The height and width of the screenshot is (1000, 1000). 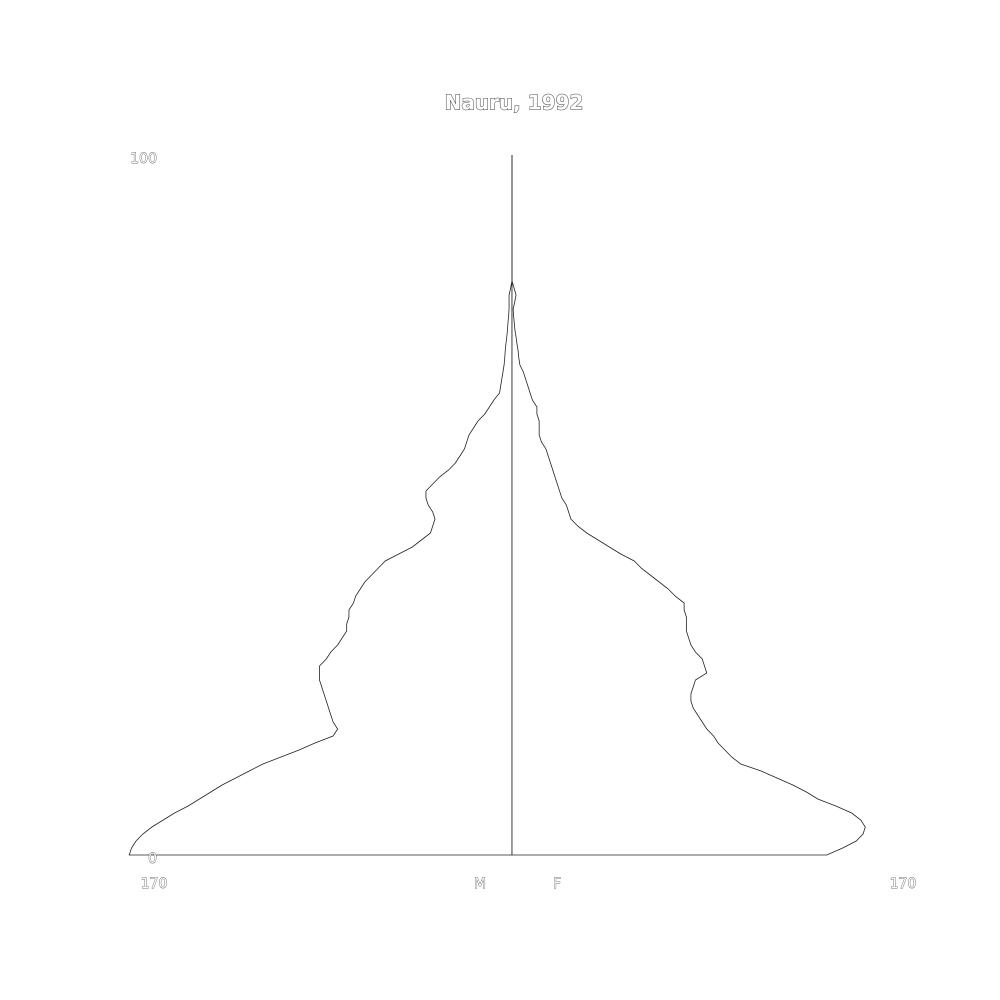 I want to click on chart-title: Nauru, 1992, so click(x=514, y=103).